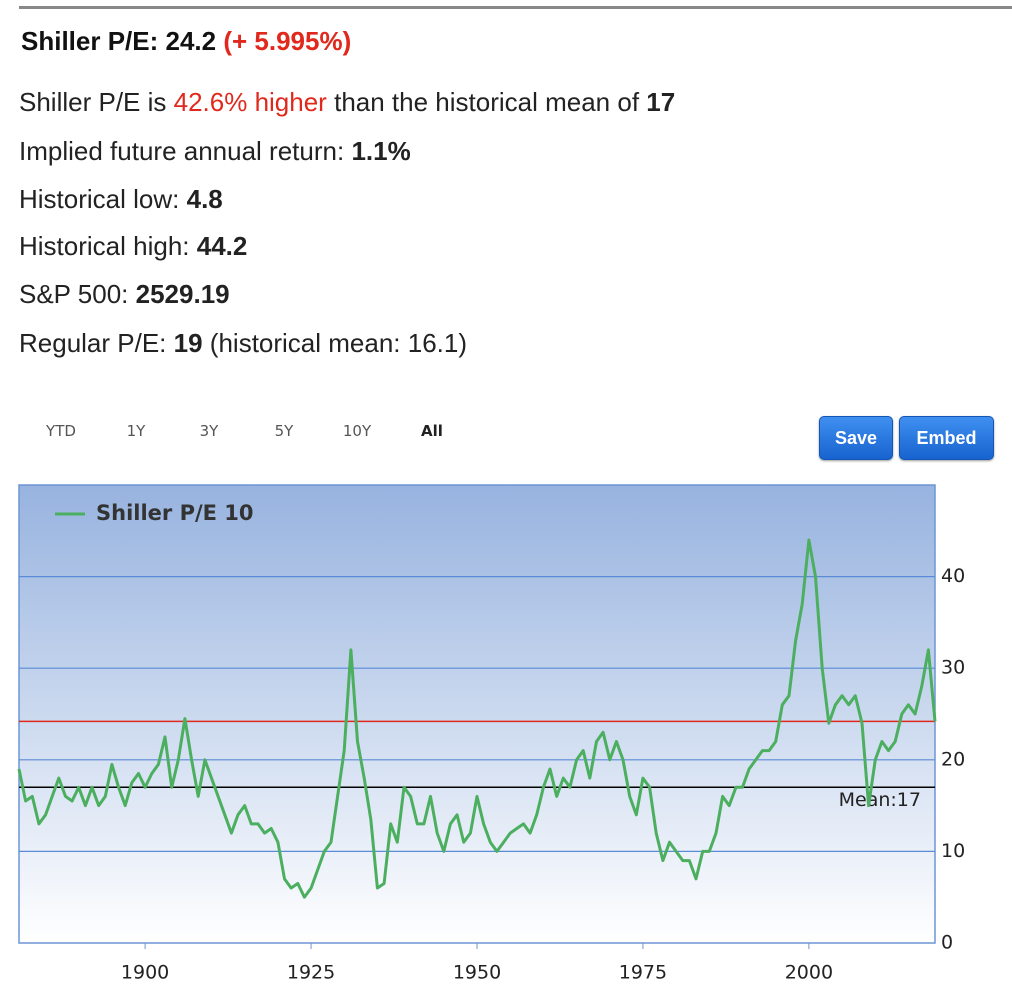  What do you see at coordinates (209, 431) in the screenshot?
I see `range-button: 3Y` at bounding box center [209, 431].